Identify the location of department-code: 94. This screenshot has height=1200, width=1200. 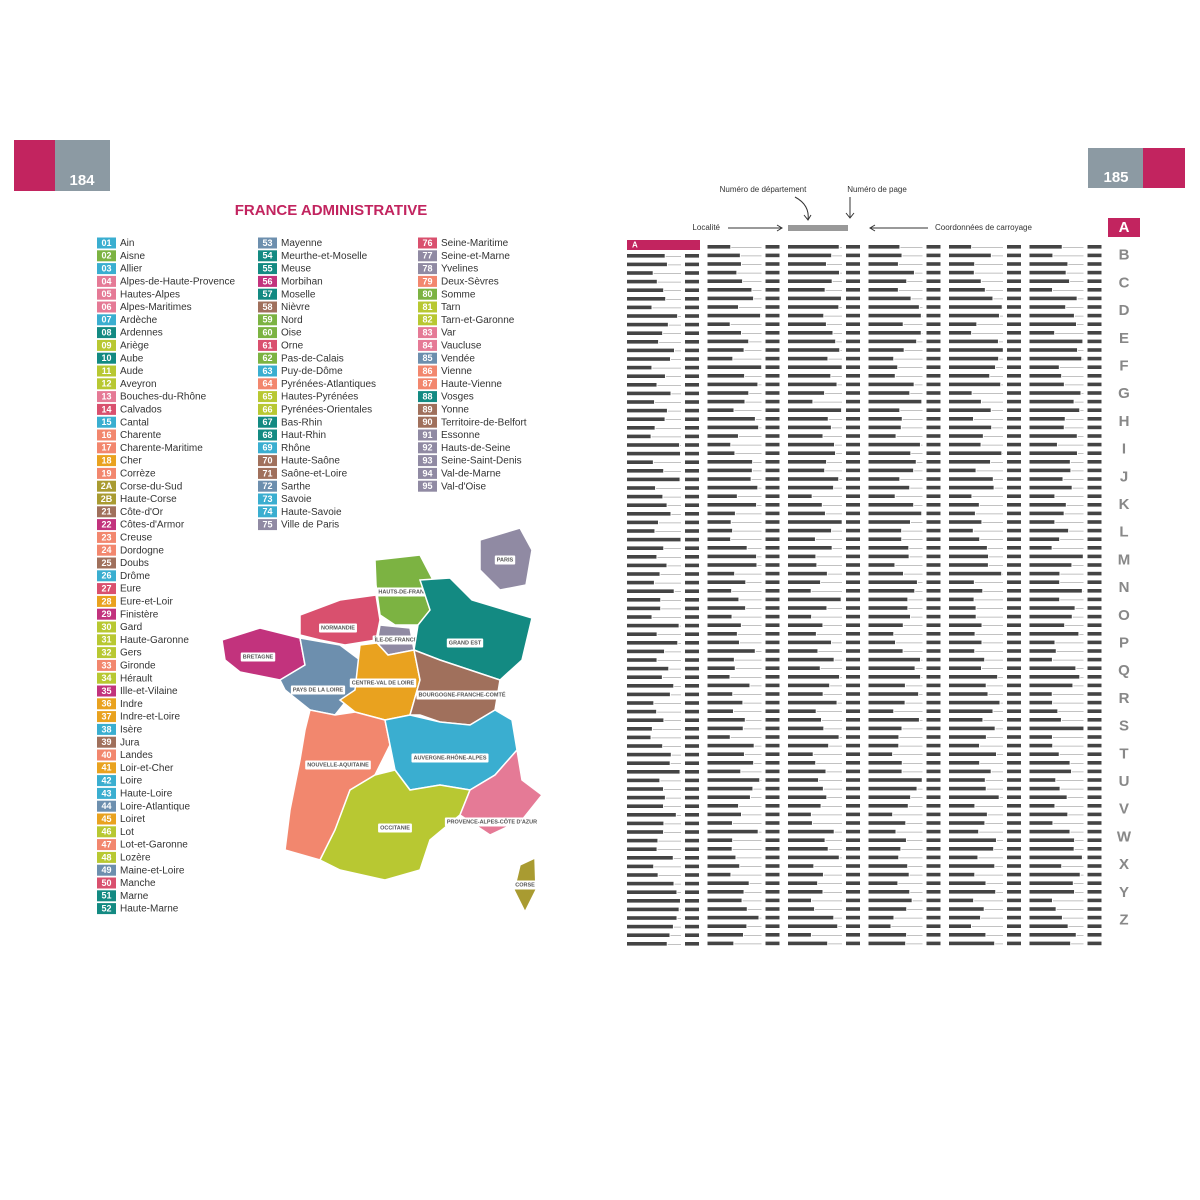
(427, 473).